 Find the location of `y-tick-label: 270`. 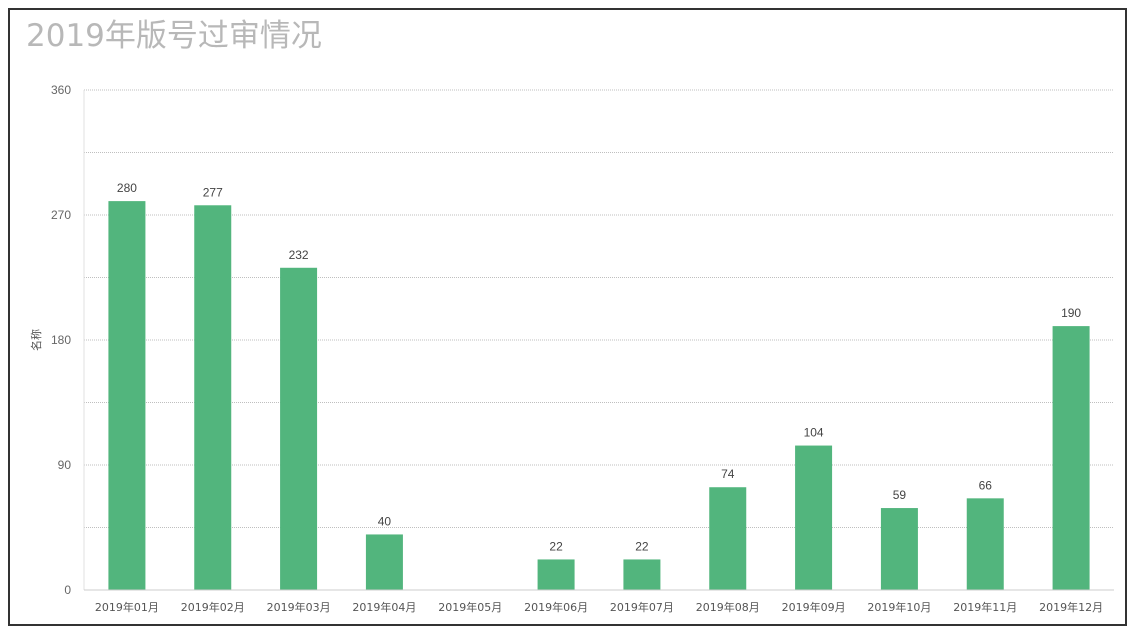

y-tick-label: 270 is located at coordinates (61, 215).